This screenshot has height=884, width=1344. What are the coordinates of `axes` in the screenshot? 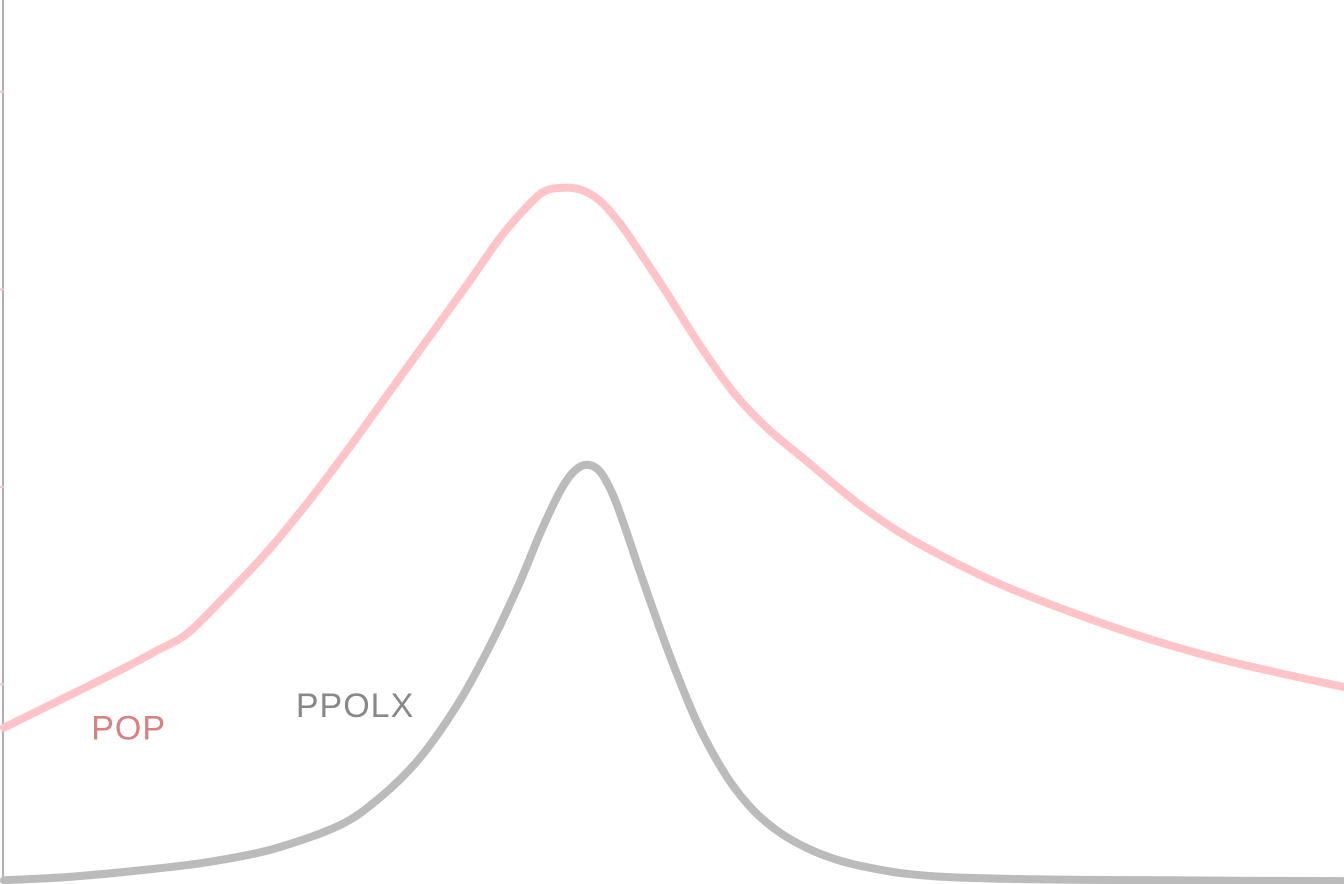 It's located at (2, 442).